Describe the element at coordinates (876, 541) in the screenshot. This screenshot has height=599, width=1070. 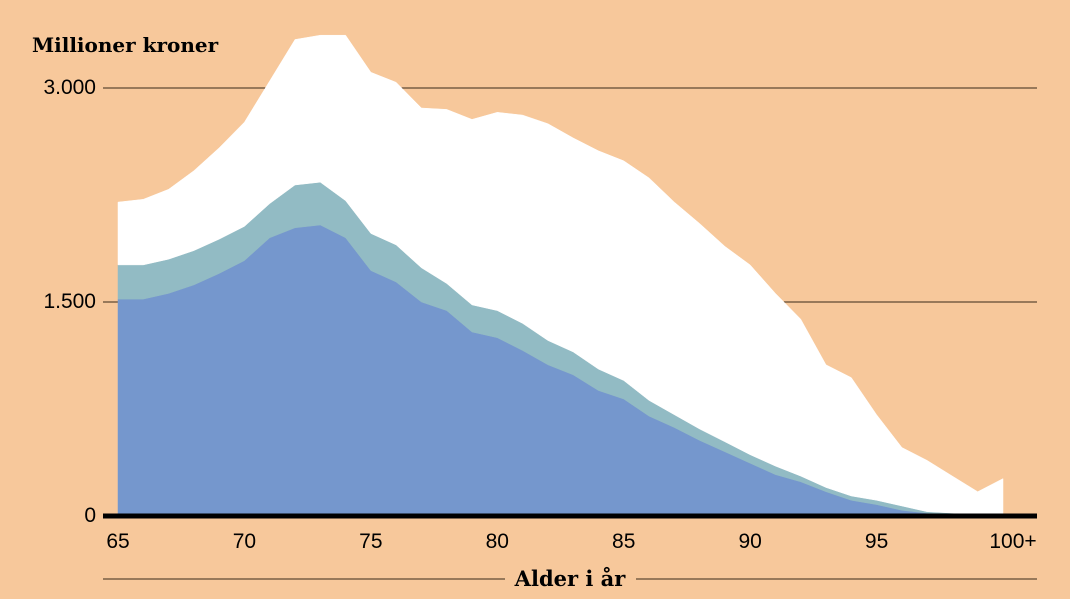
I see `x-tick-label-6: 95` at that location.